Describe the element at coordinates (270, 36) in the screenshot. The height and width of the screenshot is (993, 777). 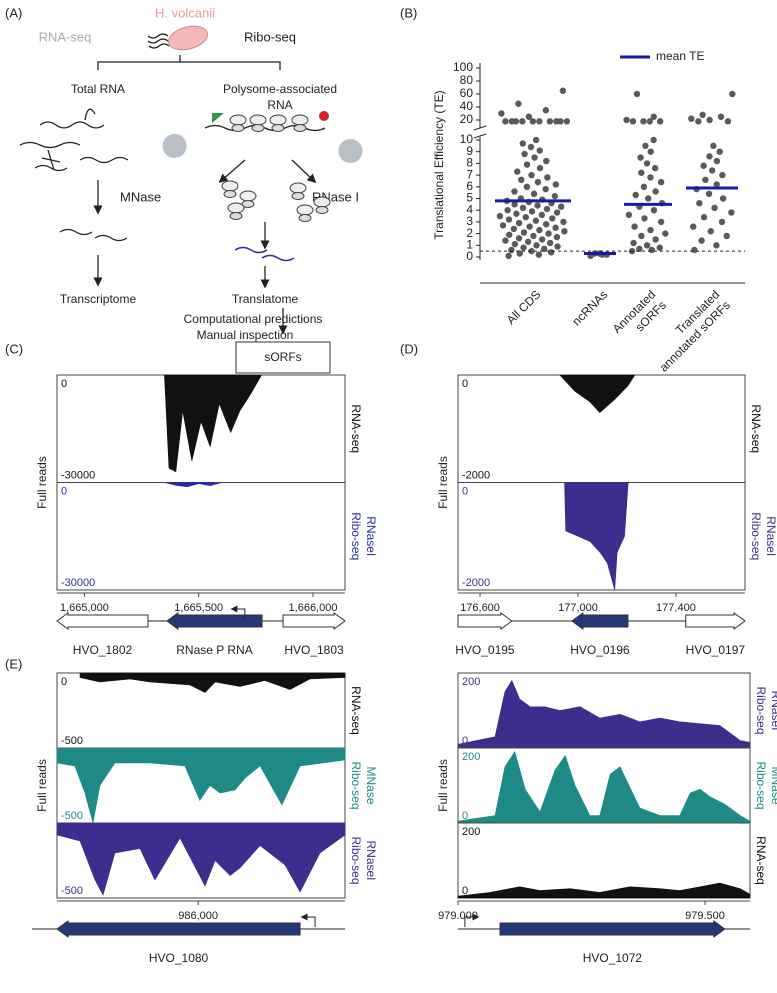
I see `method-label: Ribo-seq` at that location.